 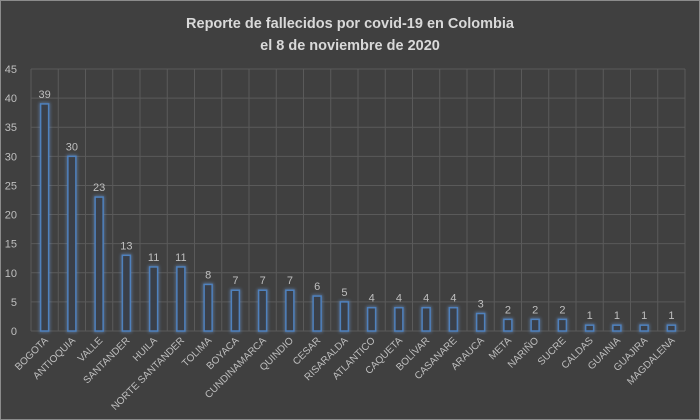 What do you see at coordinates (350, 46) in the screenshot?
I see `title-line-2: el 8 de noviembre de 2020` at bounding box center [350, 46].